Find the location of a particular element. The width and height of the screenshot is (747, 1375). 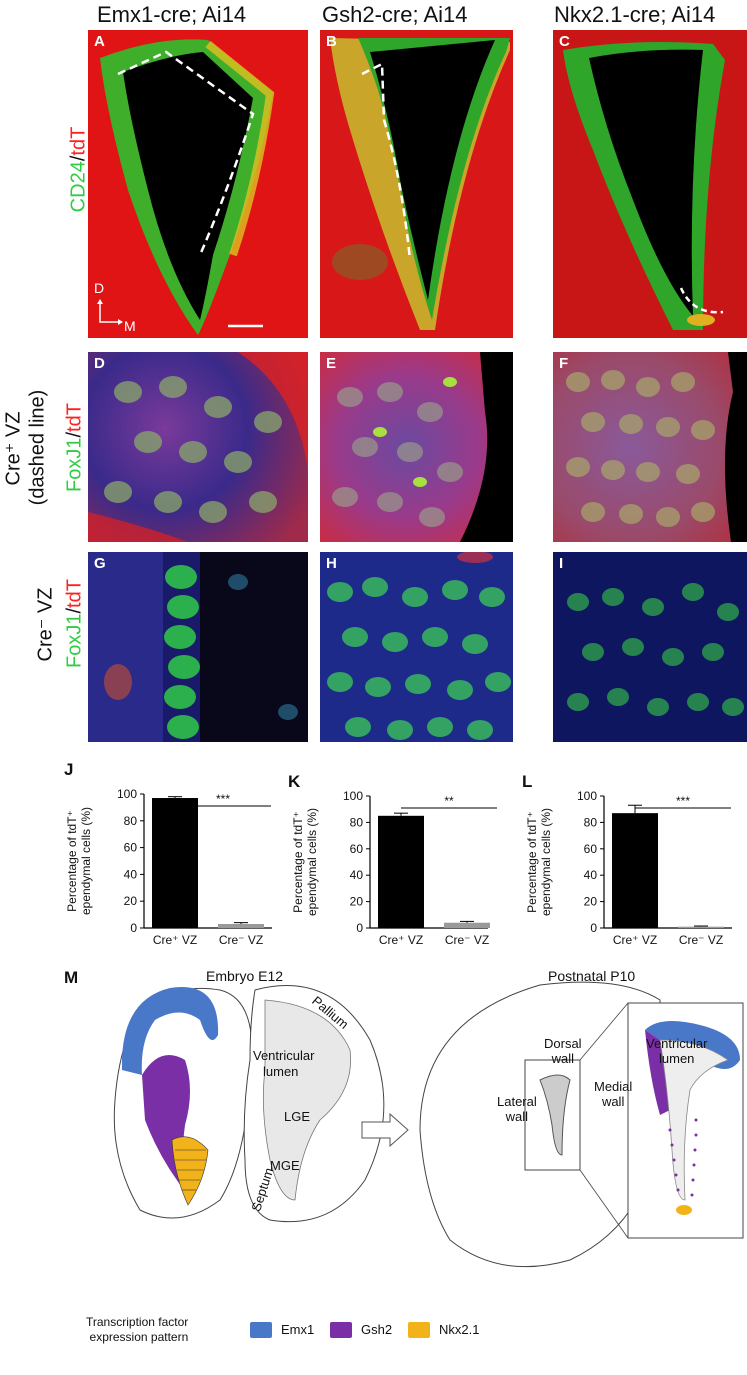

column-title-nkx21: Nkx2.1-cre; Ai14 is located at coordinates (635, 14).